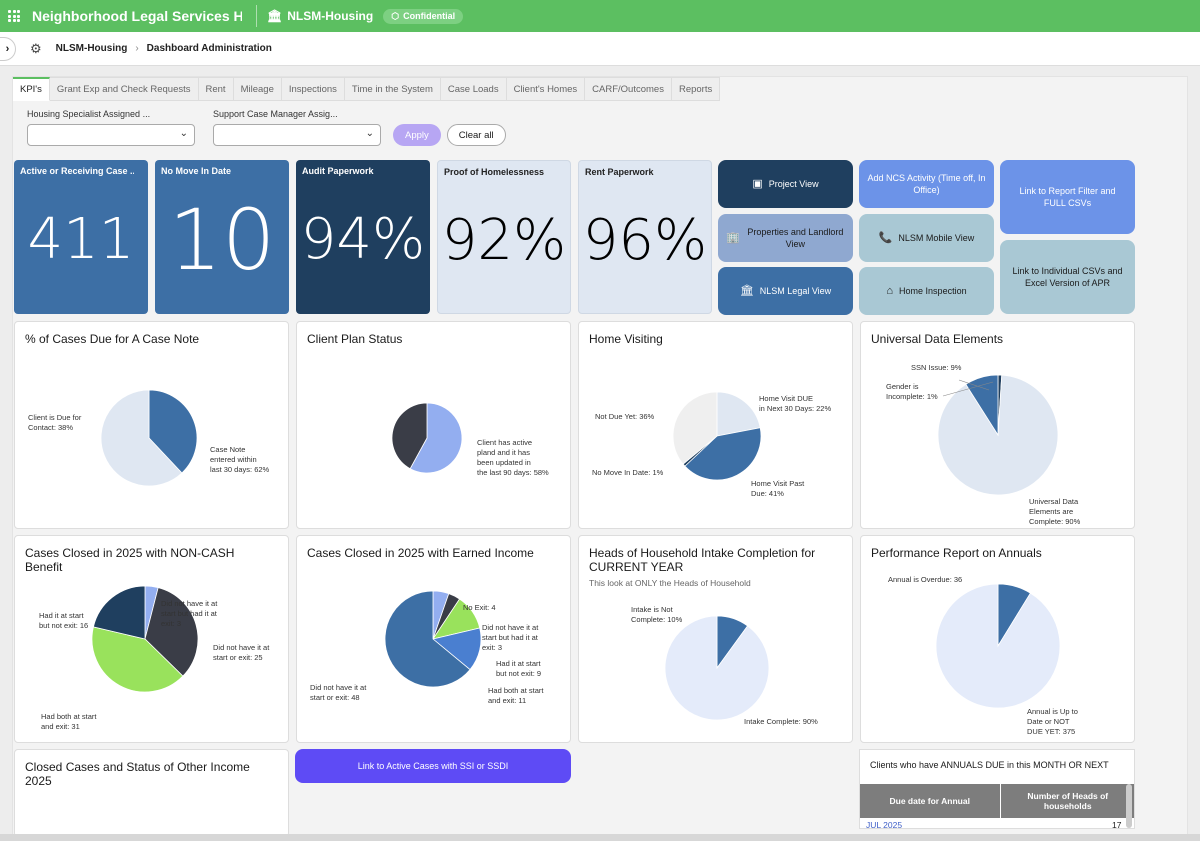  I want to click on gear-icon: ⚙, so click(36, 48).